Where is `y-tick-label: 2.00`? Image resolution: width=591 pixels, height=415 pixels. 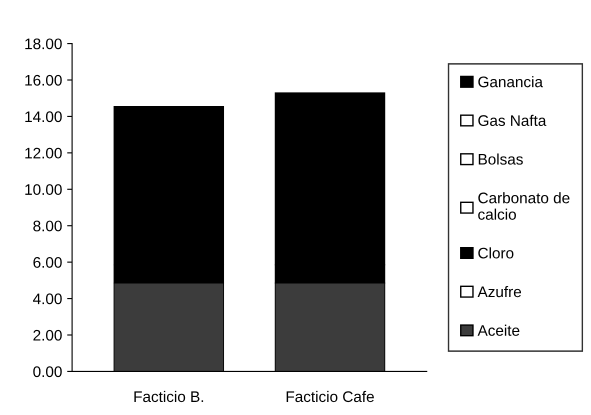 y-tick-label: 2.00 is located at coordinates (47, 335).